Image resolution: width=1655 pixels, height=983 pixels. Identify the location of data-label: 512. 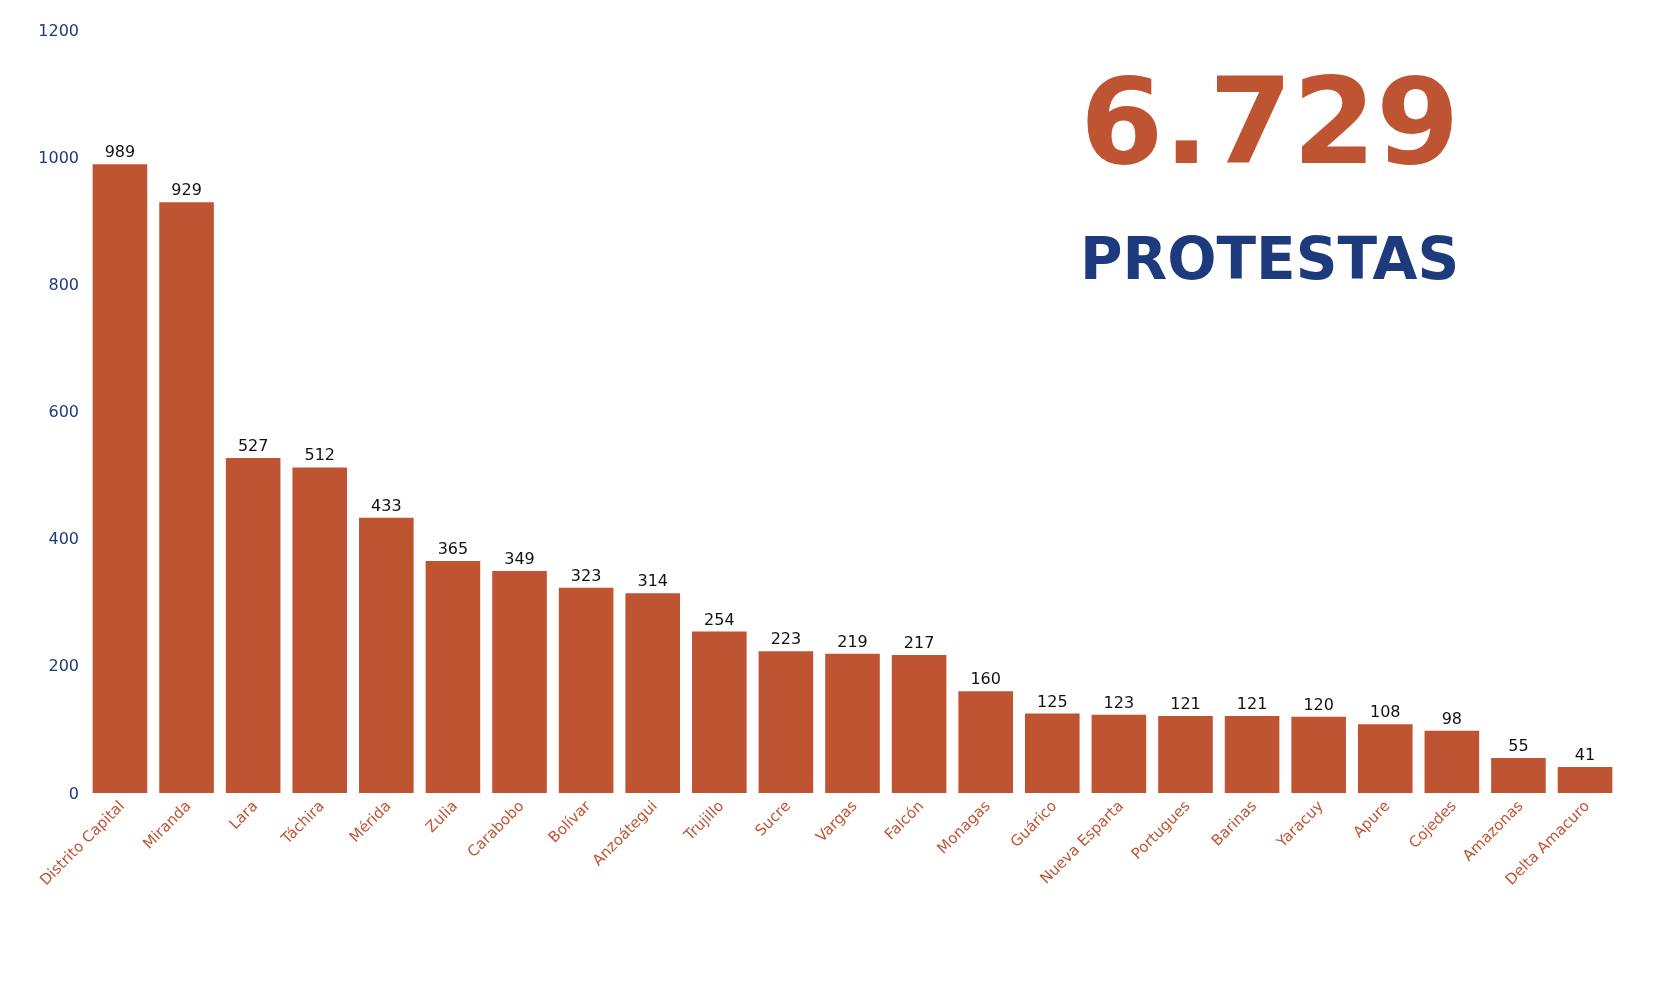
(320, 455).